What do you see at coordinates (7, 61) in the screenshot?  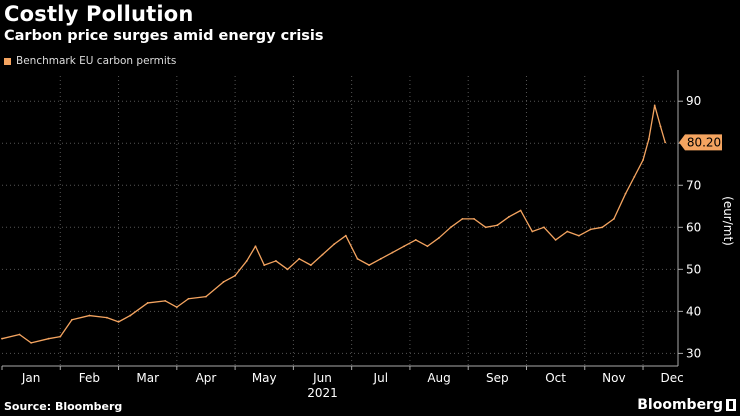 I see `legend-swatch` at bounding box center [7, 61].